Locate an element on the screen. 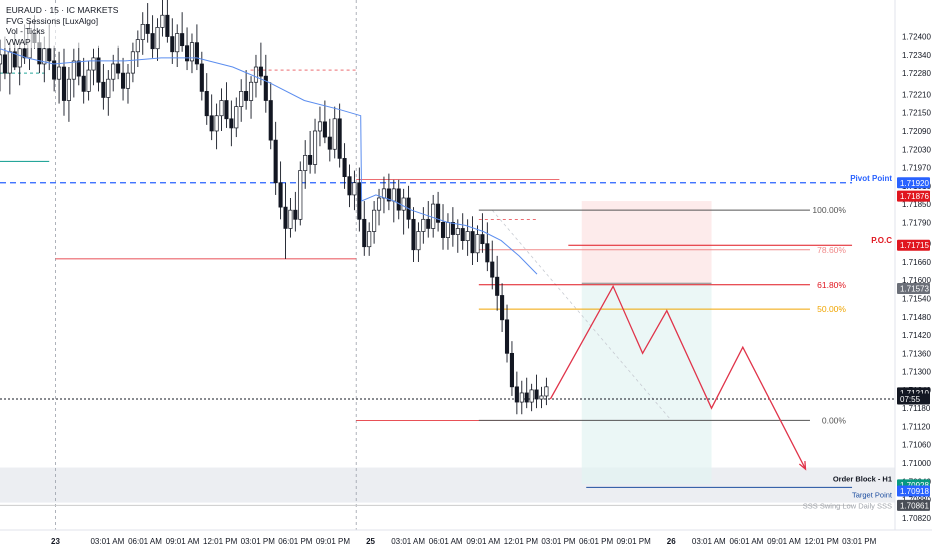 The width and height of the screenshot is (932, 550). indicator-vwap: VWAP is located at coordinates (18, 41).